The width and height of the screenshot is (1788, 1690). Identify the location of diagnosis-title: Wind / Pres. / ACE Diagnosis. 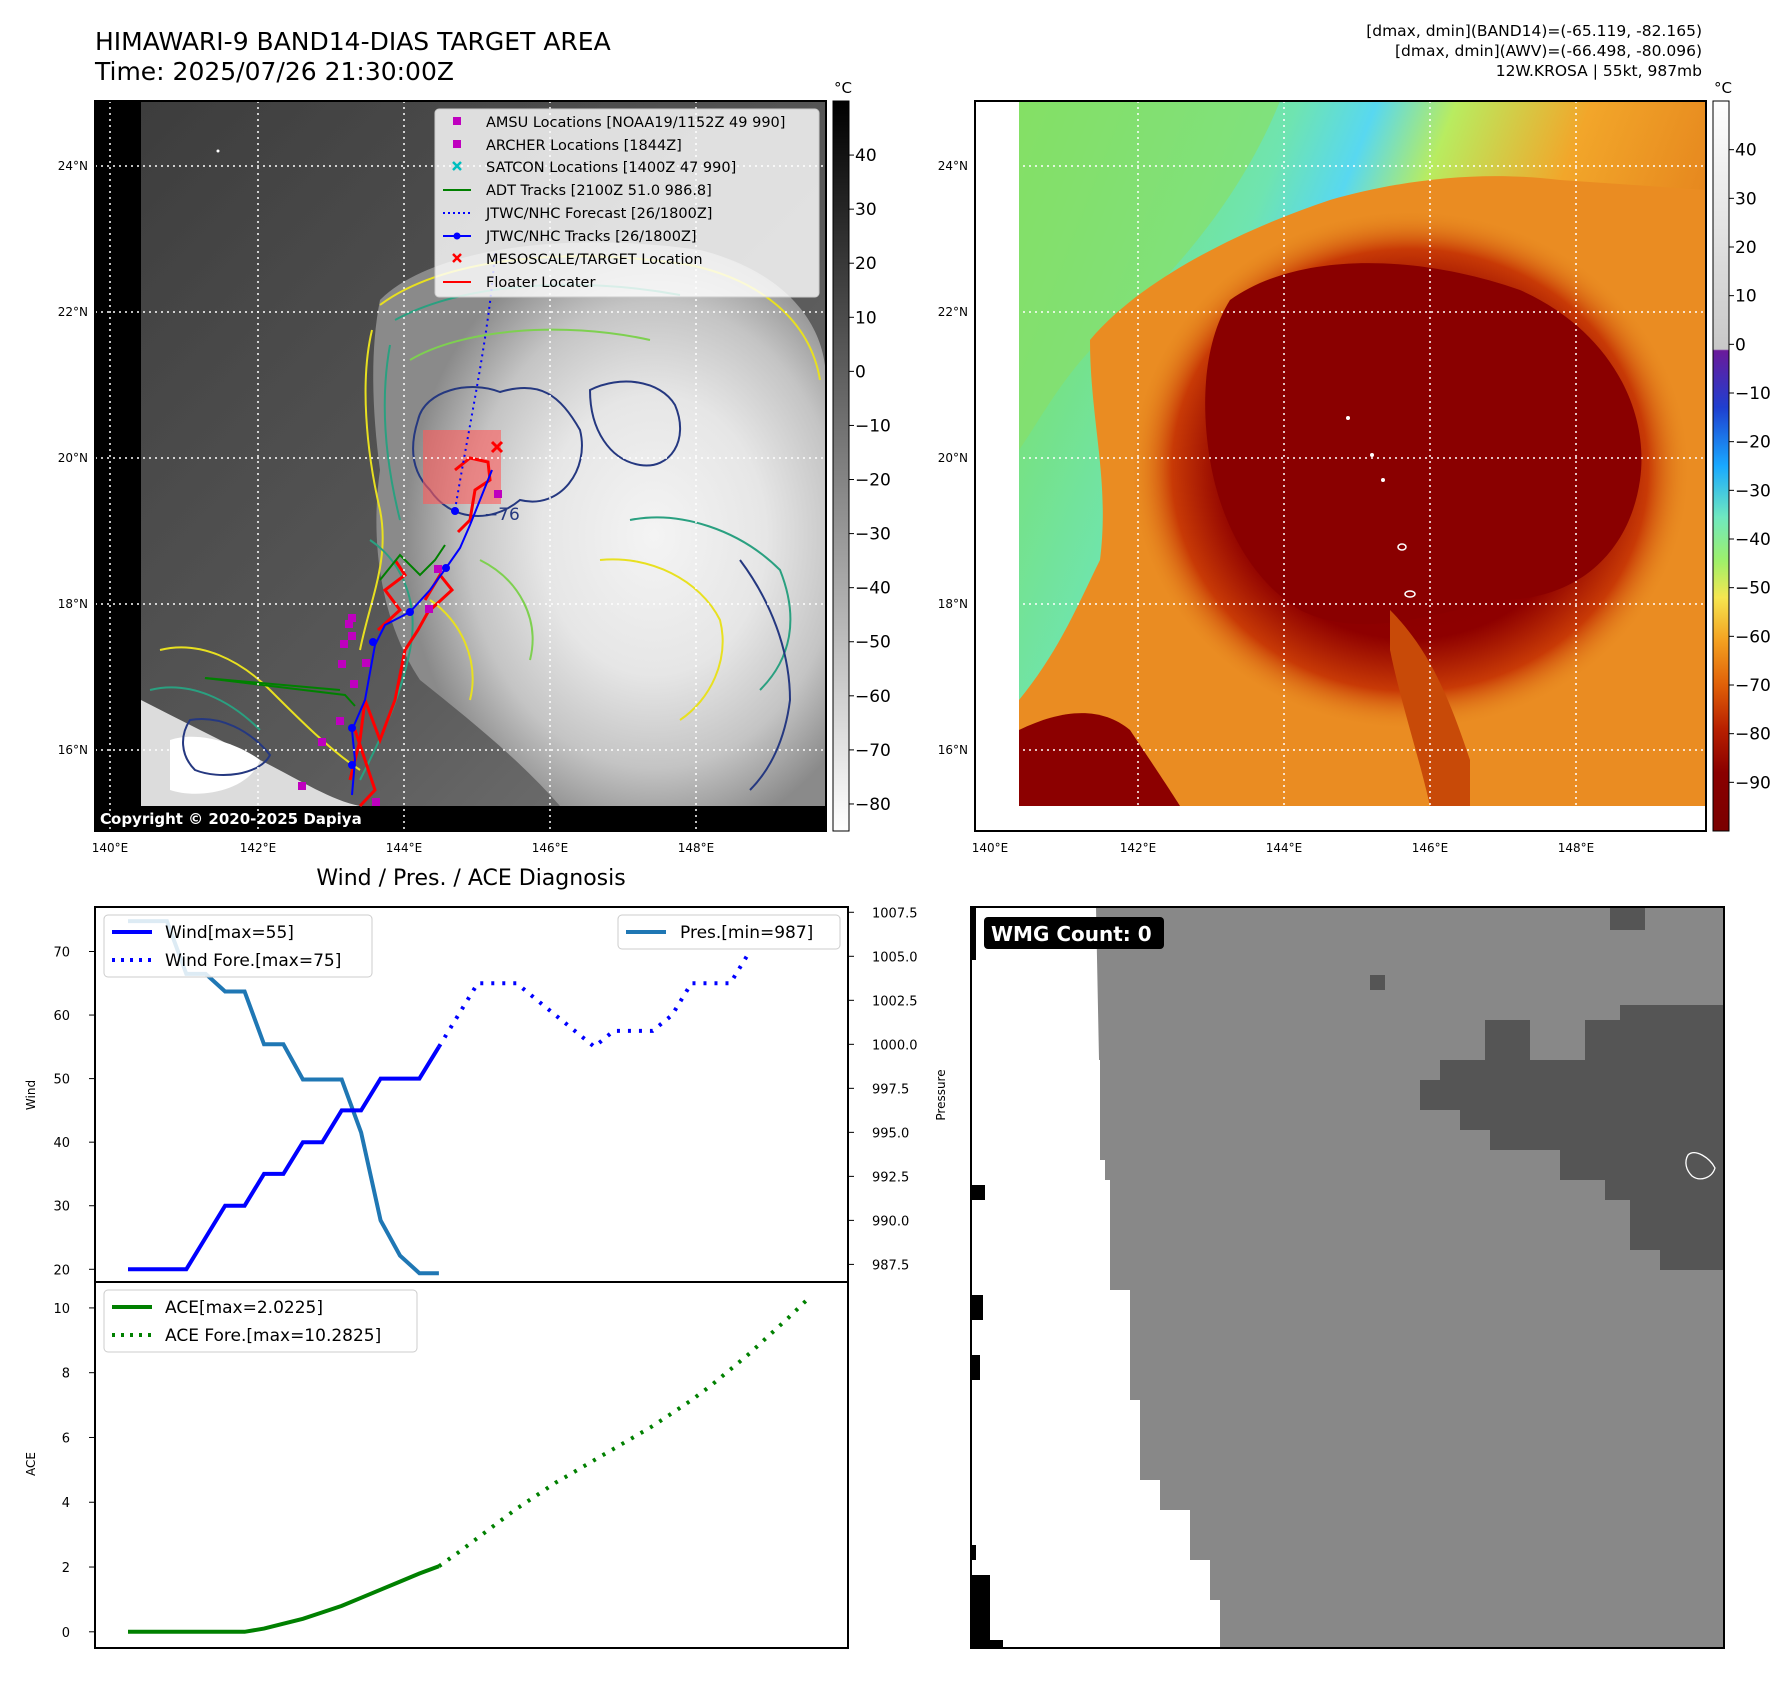
(470, 878).